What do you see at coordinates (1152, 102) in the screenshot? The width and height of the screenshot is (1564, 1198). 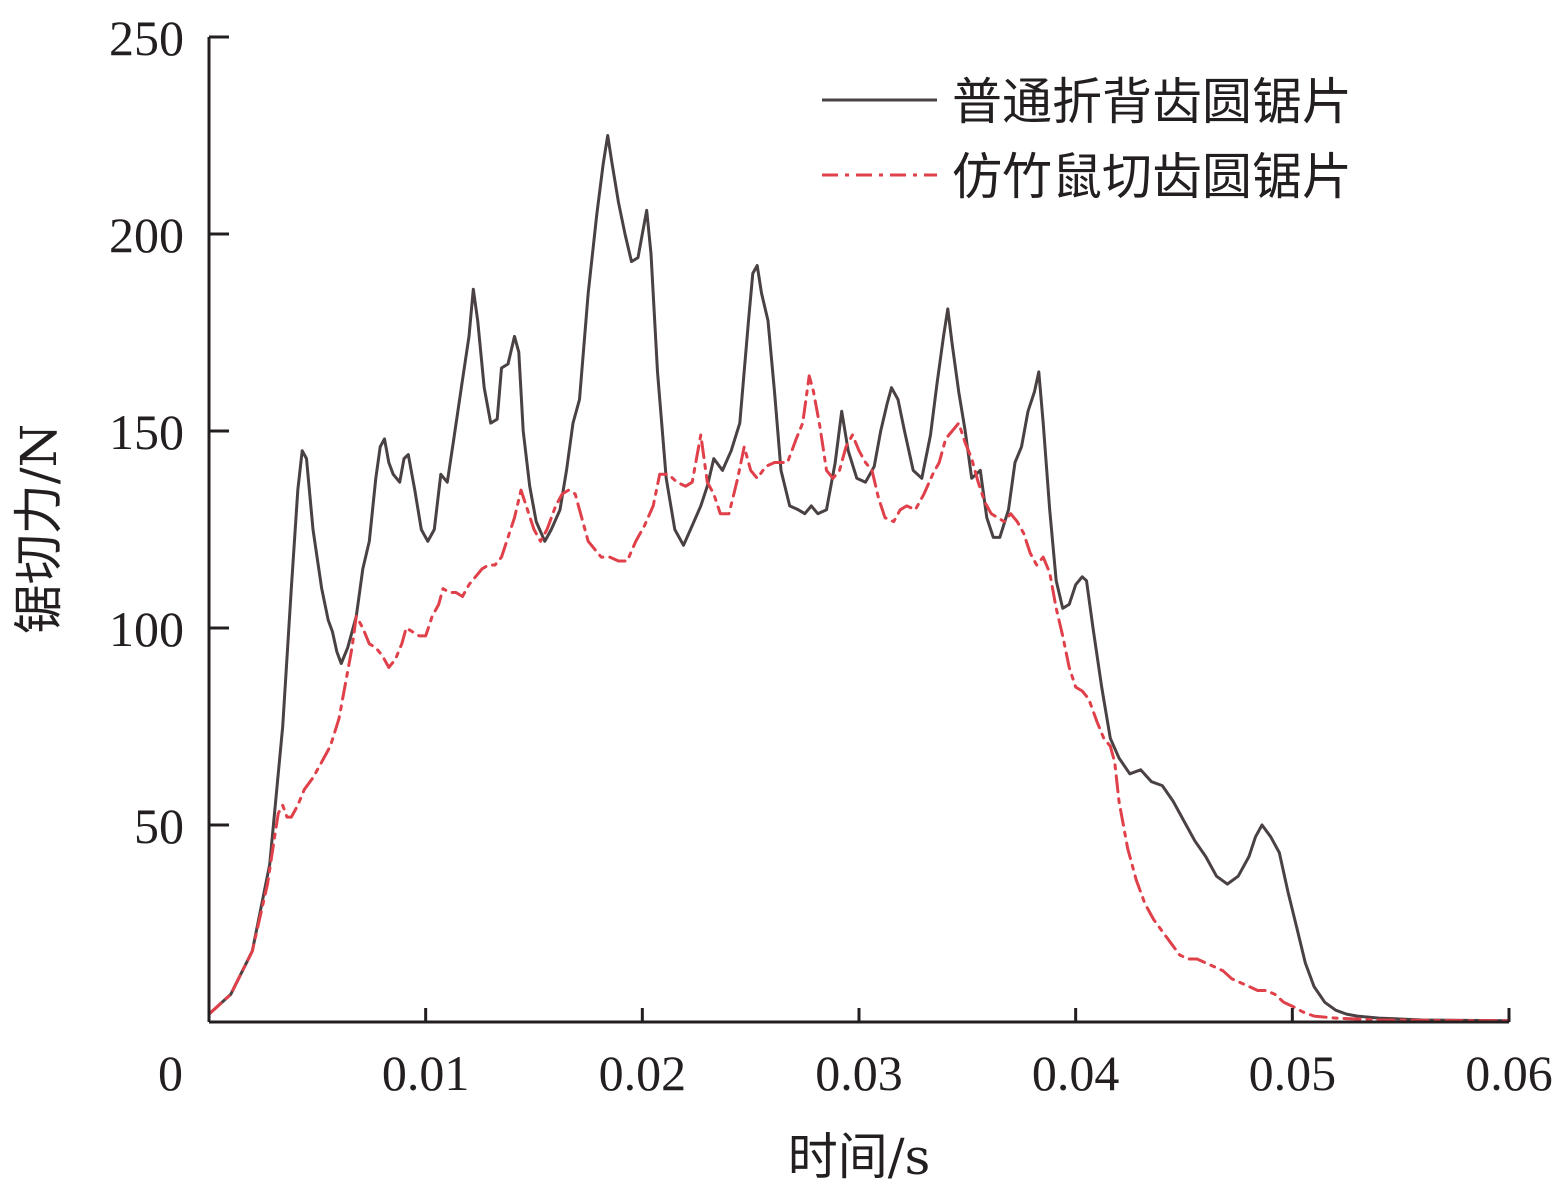 I see `legend-label-series-1: 普通折背齿圆锯片` at bounding box center [1152, 102].